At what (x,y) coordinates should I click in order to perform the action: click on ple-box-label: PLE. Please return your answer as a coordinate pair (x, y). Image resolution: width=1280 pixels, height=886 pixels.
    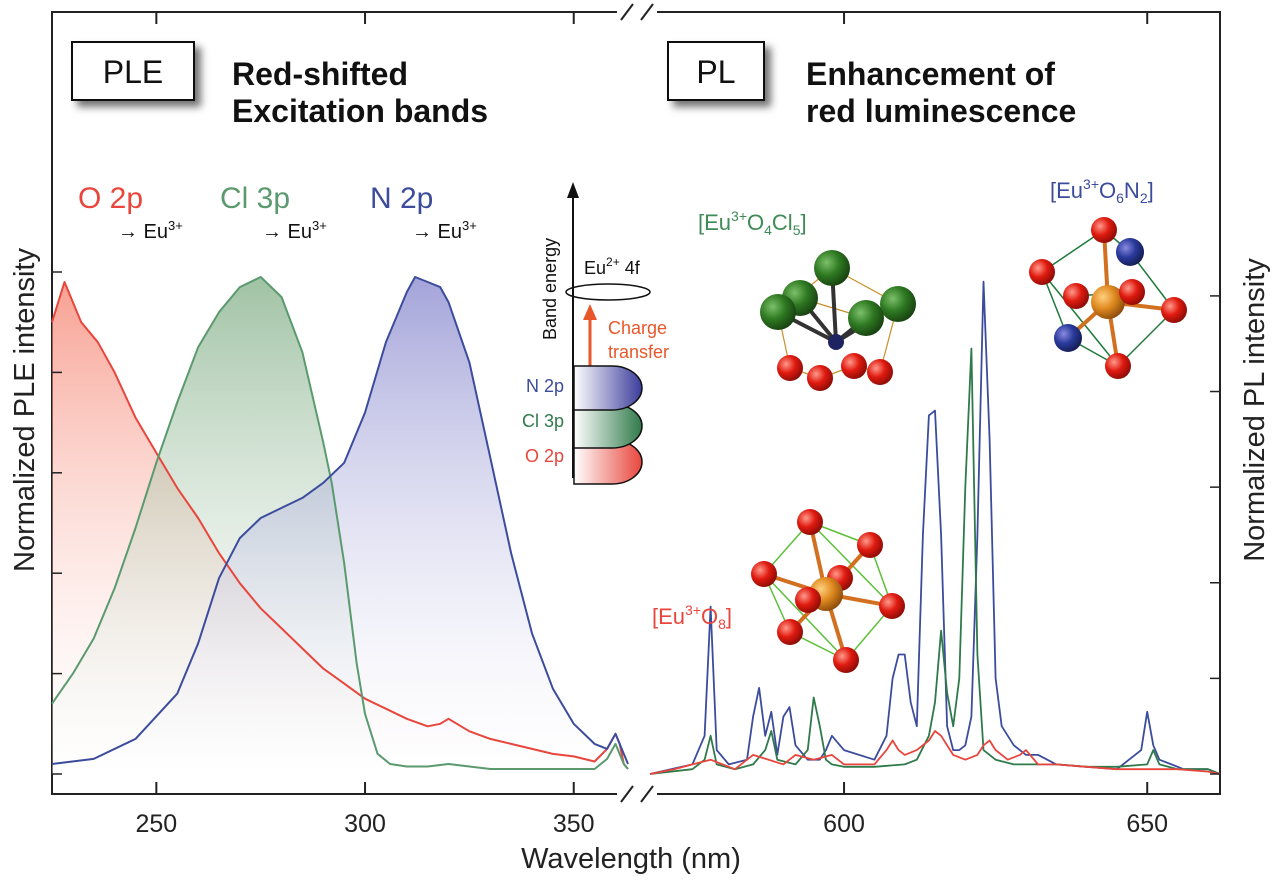
    Looking at the image, I should click on (133, 72).